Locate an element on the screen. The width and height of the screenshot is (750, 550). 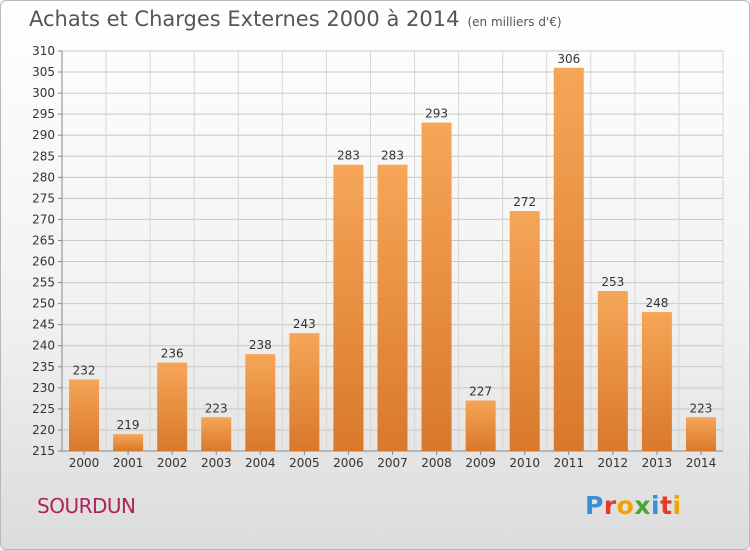
y-tick-label: 305 is located at coordinates (43, 72).